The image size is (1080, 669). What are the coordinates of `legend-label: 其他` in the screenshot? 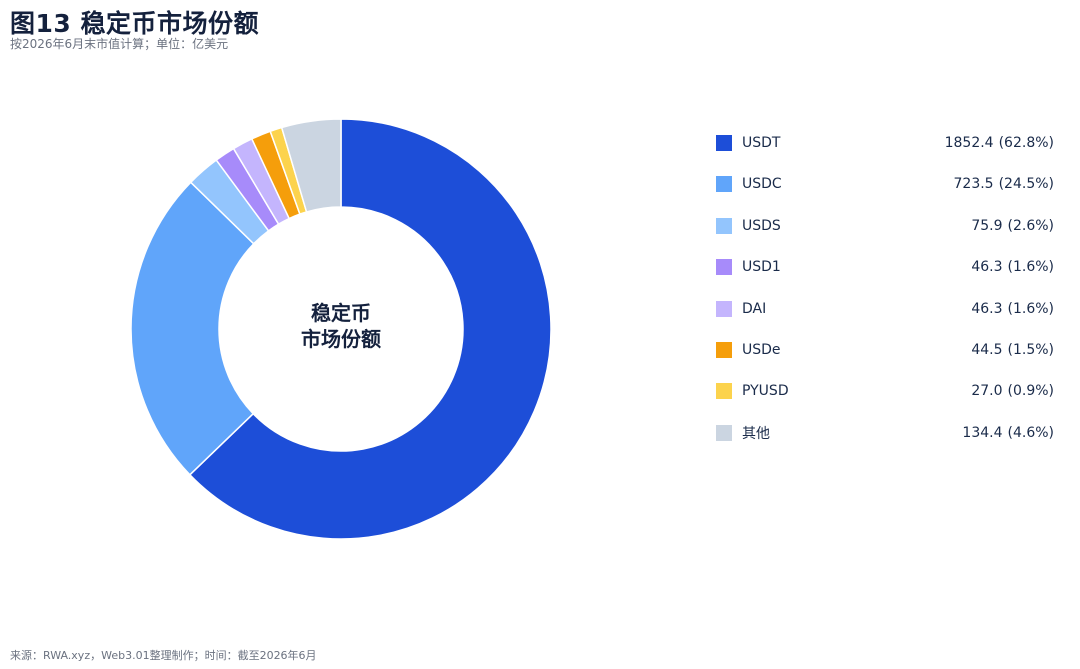 It's located at (756, 433).